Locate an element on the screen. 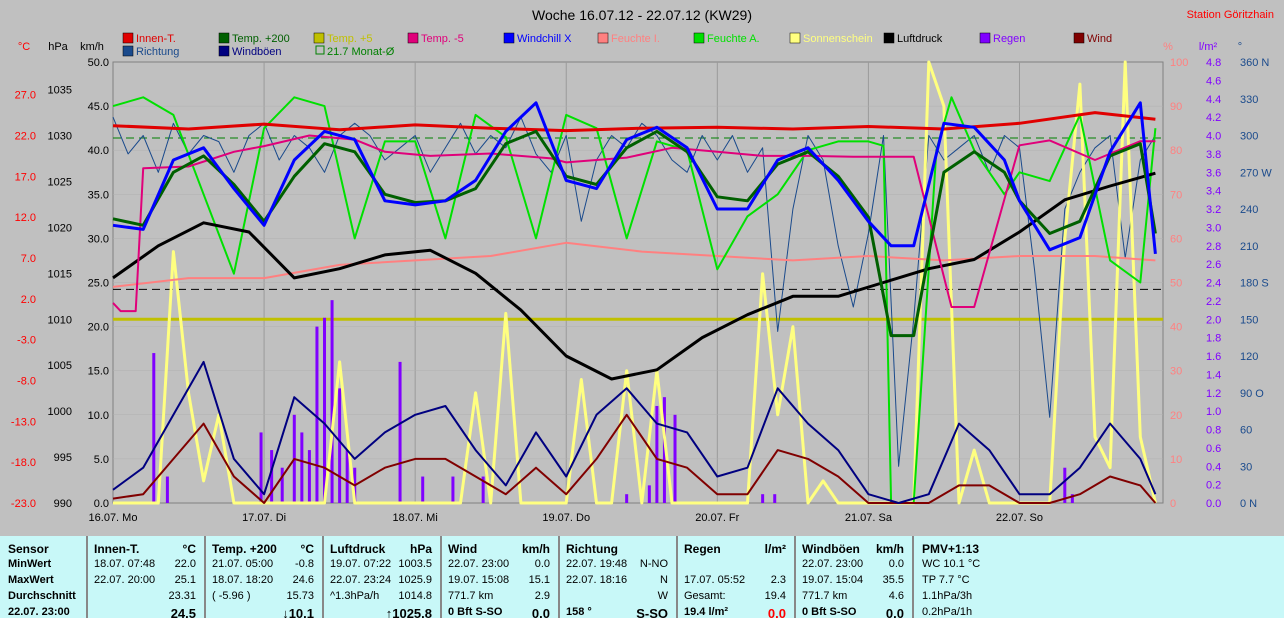  x-axis-label: 22.07. So is located at coordinates (1019, 518).